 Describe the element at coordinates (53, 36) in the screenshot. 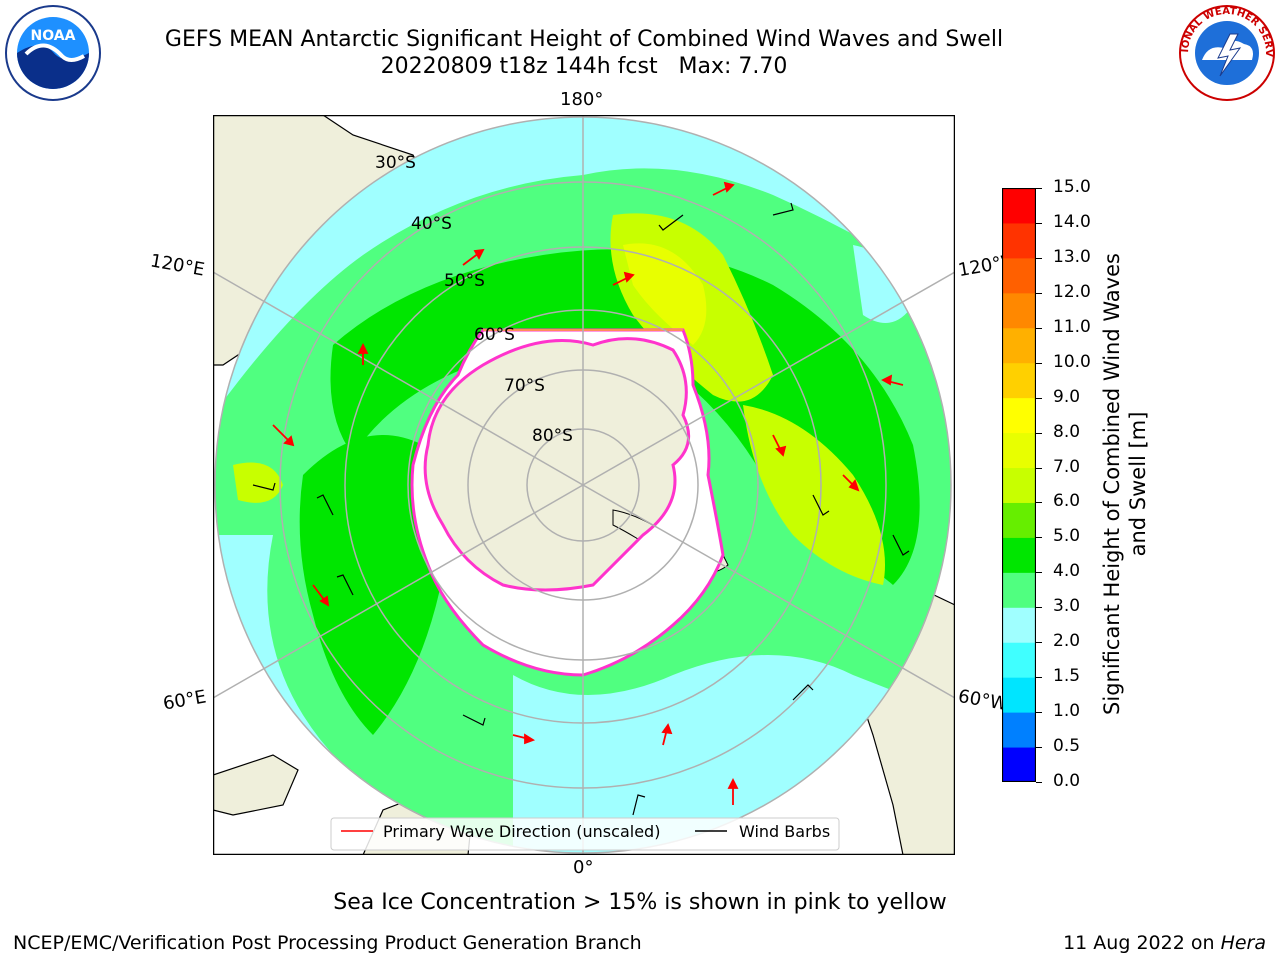

I see `svg-text: NOAA` at that location.